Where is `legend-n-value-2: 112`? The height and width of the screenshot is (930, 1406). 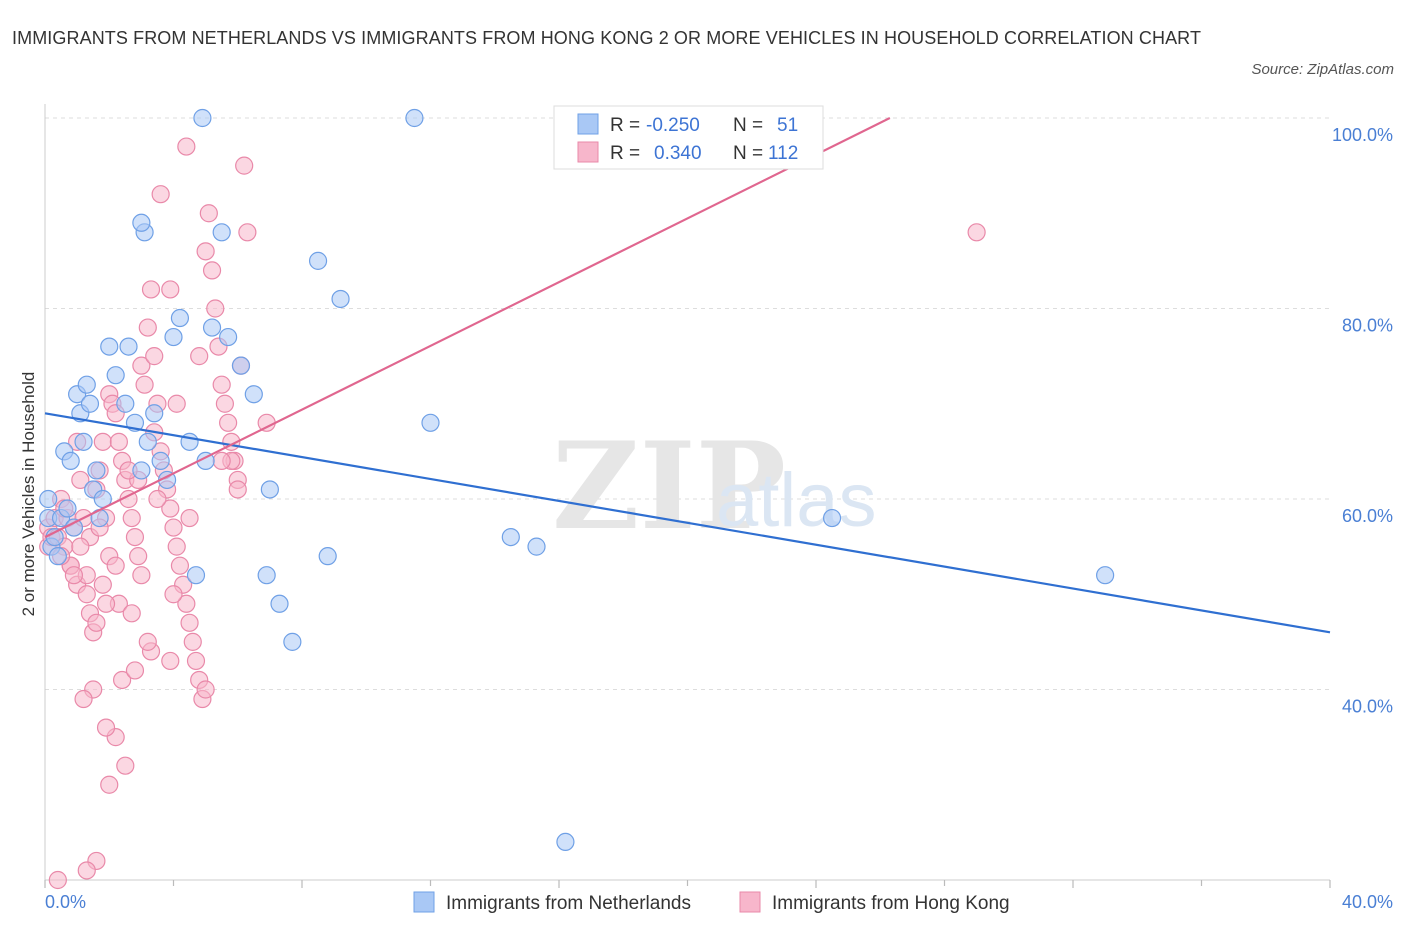
legend-n-value-2: 112 is located at coordinates (783, 153).